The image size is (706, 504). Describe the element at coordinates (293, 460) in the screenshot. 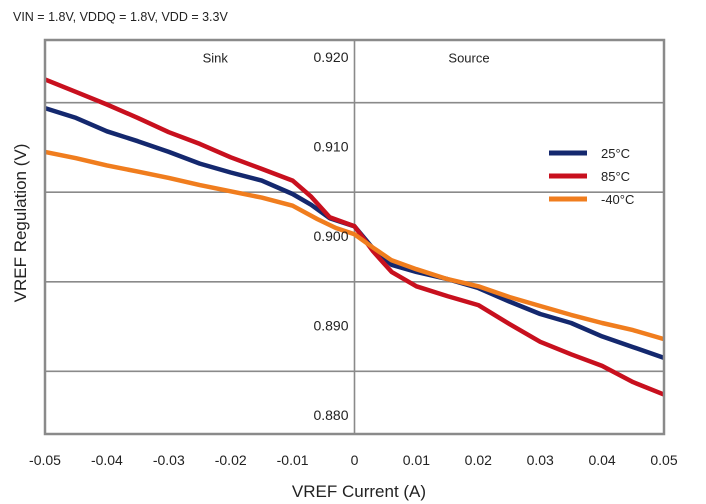

I see `x-tick-label: -0.01` at that location.